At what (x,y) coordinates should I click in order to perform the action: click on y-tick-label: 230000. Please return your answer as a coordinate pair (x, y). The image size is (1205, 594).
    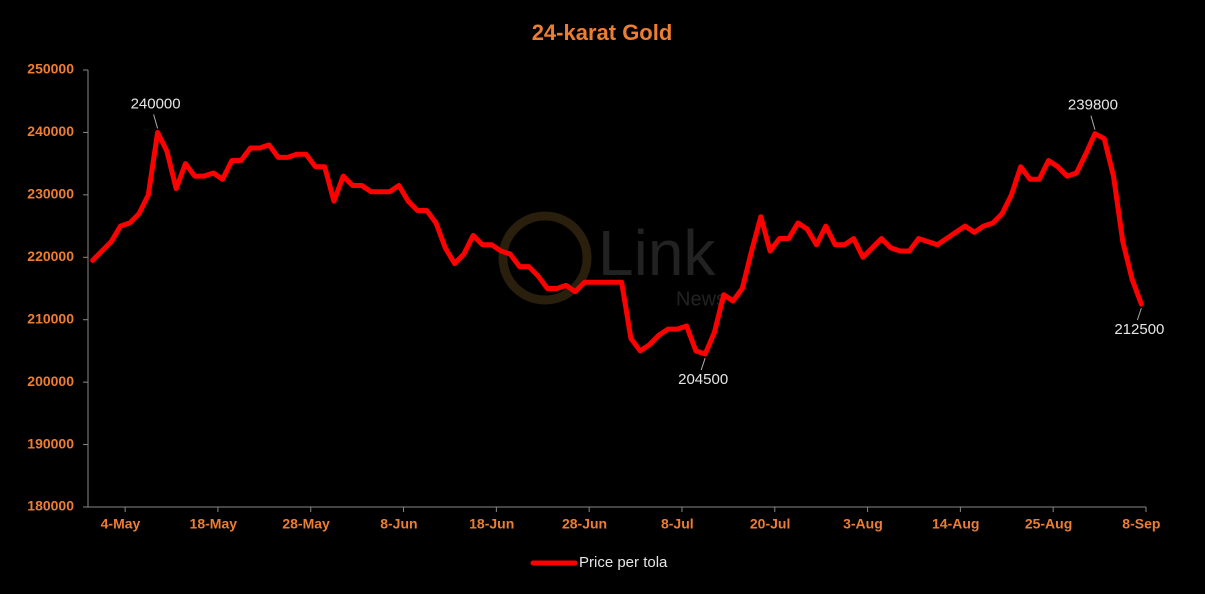
    Looking at the image, I should click on (50, 194).